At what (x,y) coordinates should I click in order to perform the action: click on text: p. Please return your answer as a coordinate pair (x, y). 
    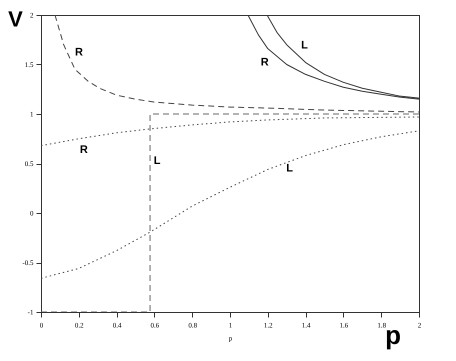
    Looking at the image, I should click on (393, 335).